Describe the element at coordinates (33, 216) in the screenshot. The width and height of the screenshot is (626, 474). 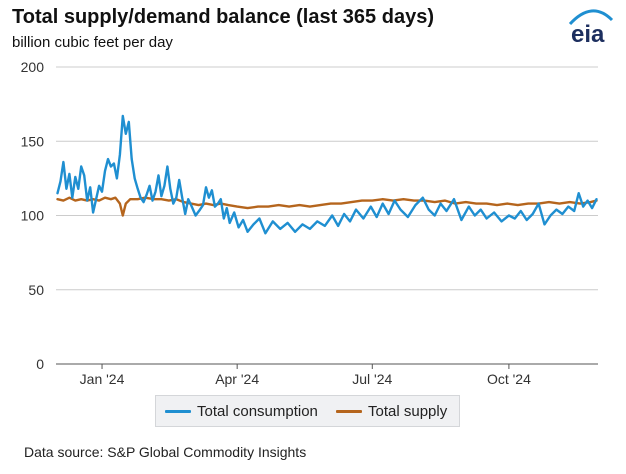
I see `y-tick-label: 100` at that location.